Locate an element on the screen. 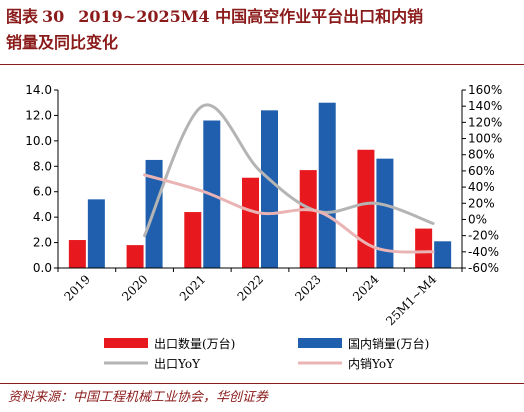 The height and width of the screenshot is (412, 524). right-tick-label-8: 100% is located at coordinates (485, 139).